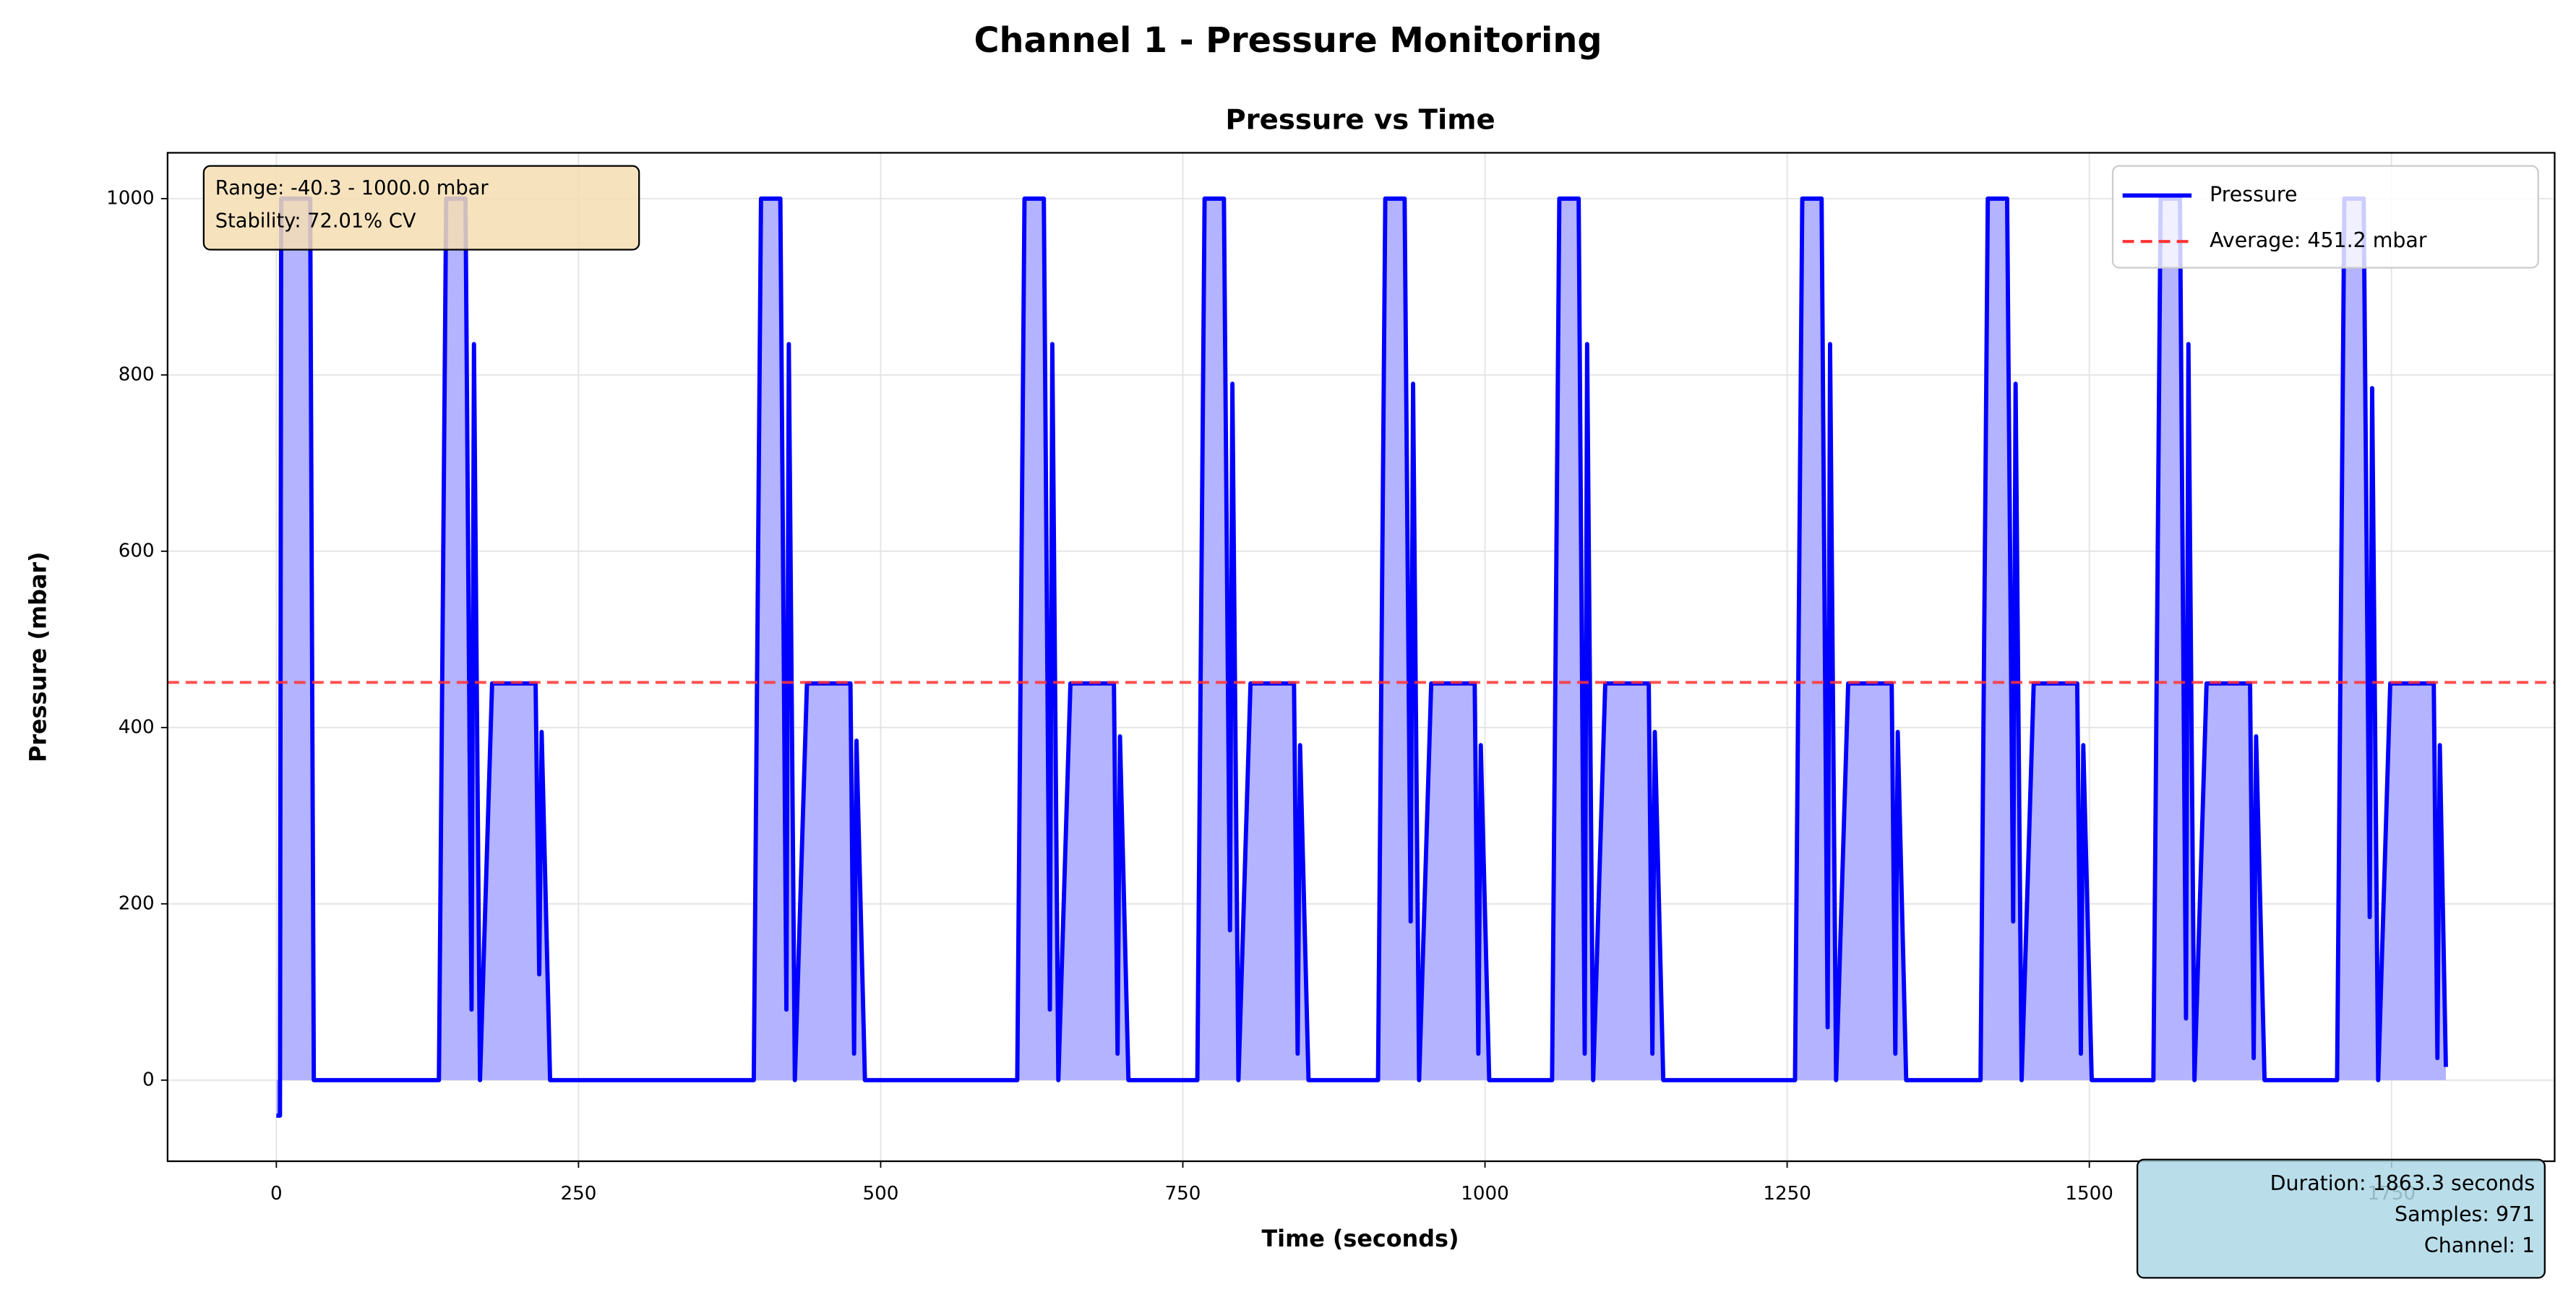  What do you see at coordinates (277, 1194) in the screenshot?
I see `x-tick-label: 0` at bounding box center [277, 1194].